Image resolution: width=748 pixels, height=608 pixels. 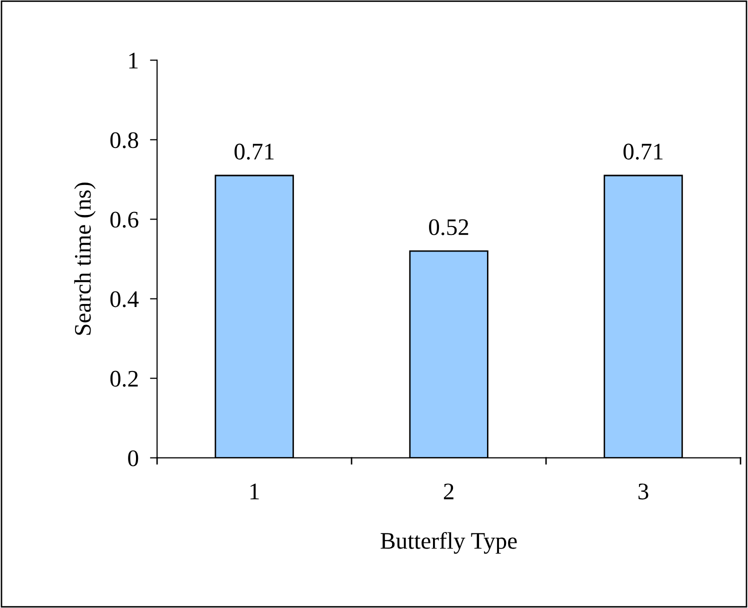 What do you see at coordinates (124, 140) in the screenshot?
I see `y-tick-label: 0.8` at bounding box center [124, 140].